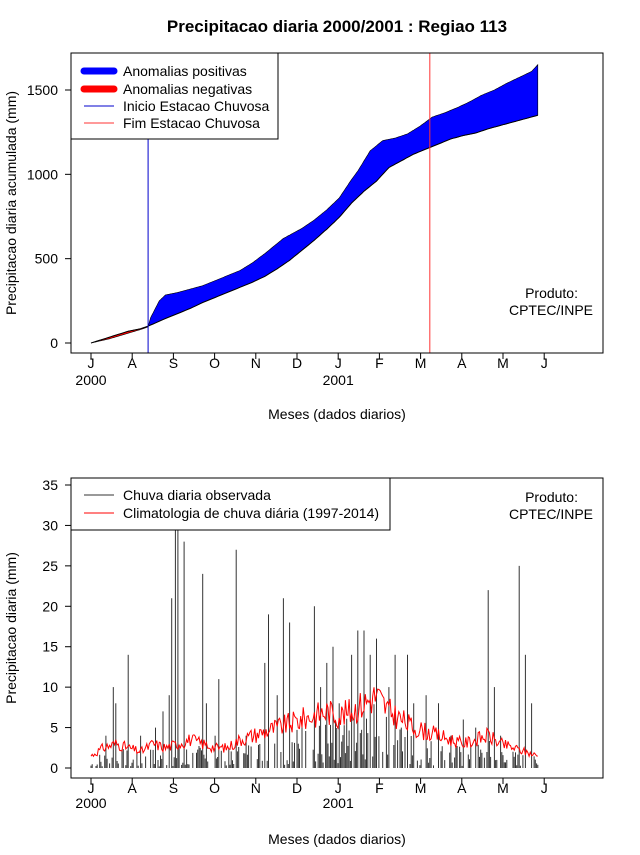  What do you see at coordinates (337, 839) in the screenshot?
I see `x-axis-label-bottom: Meses (dados diarios)` at bounding box center [337, 839].